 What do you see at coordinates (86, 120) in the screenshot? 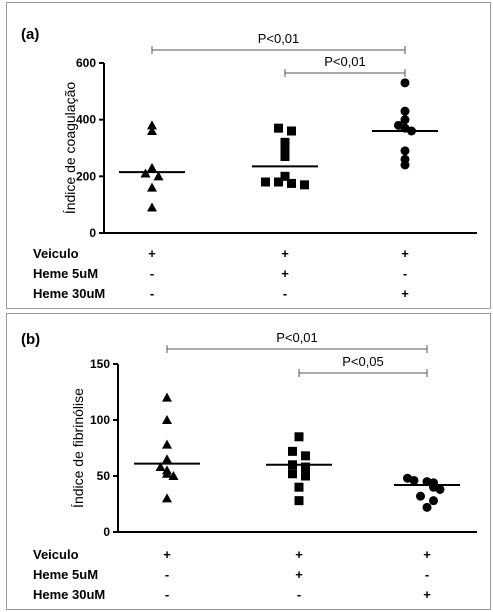
I see `y-tick-label: 400` at bounding box center [86, 120].